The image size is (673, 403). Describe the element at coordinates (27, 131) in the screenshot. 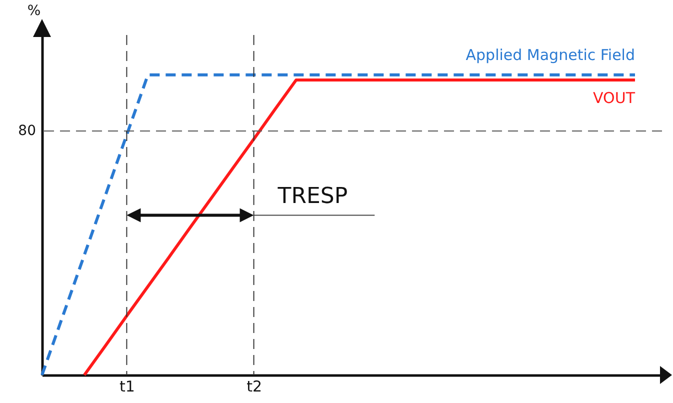

I see `text: 80` at that location.